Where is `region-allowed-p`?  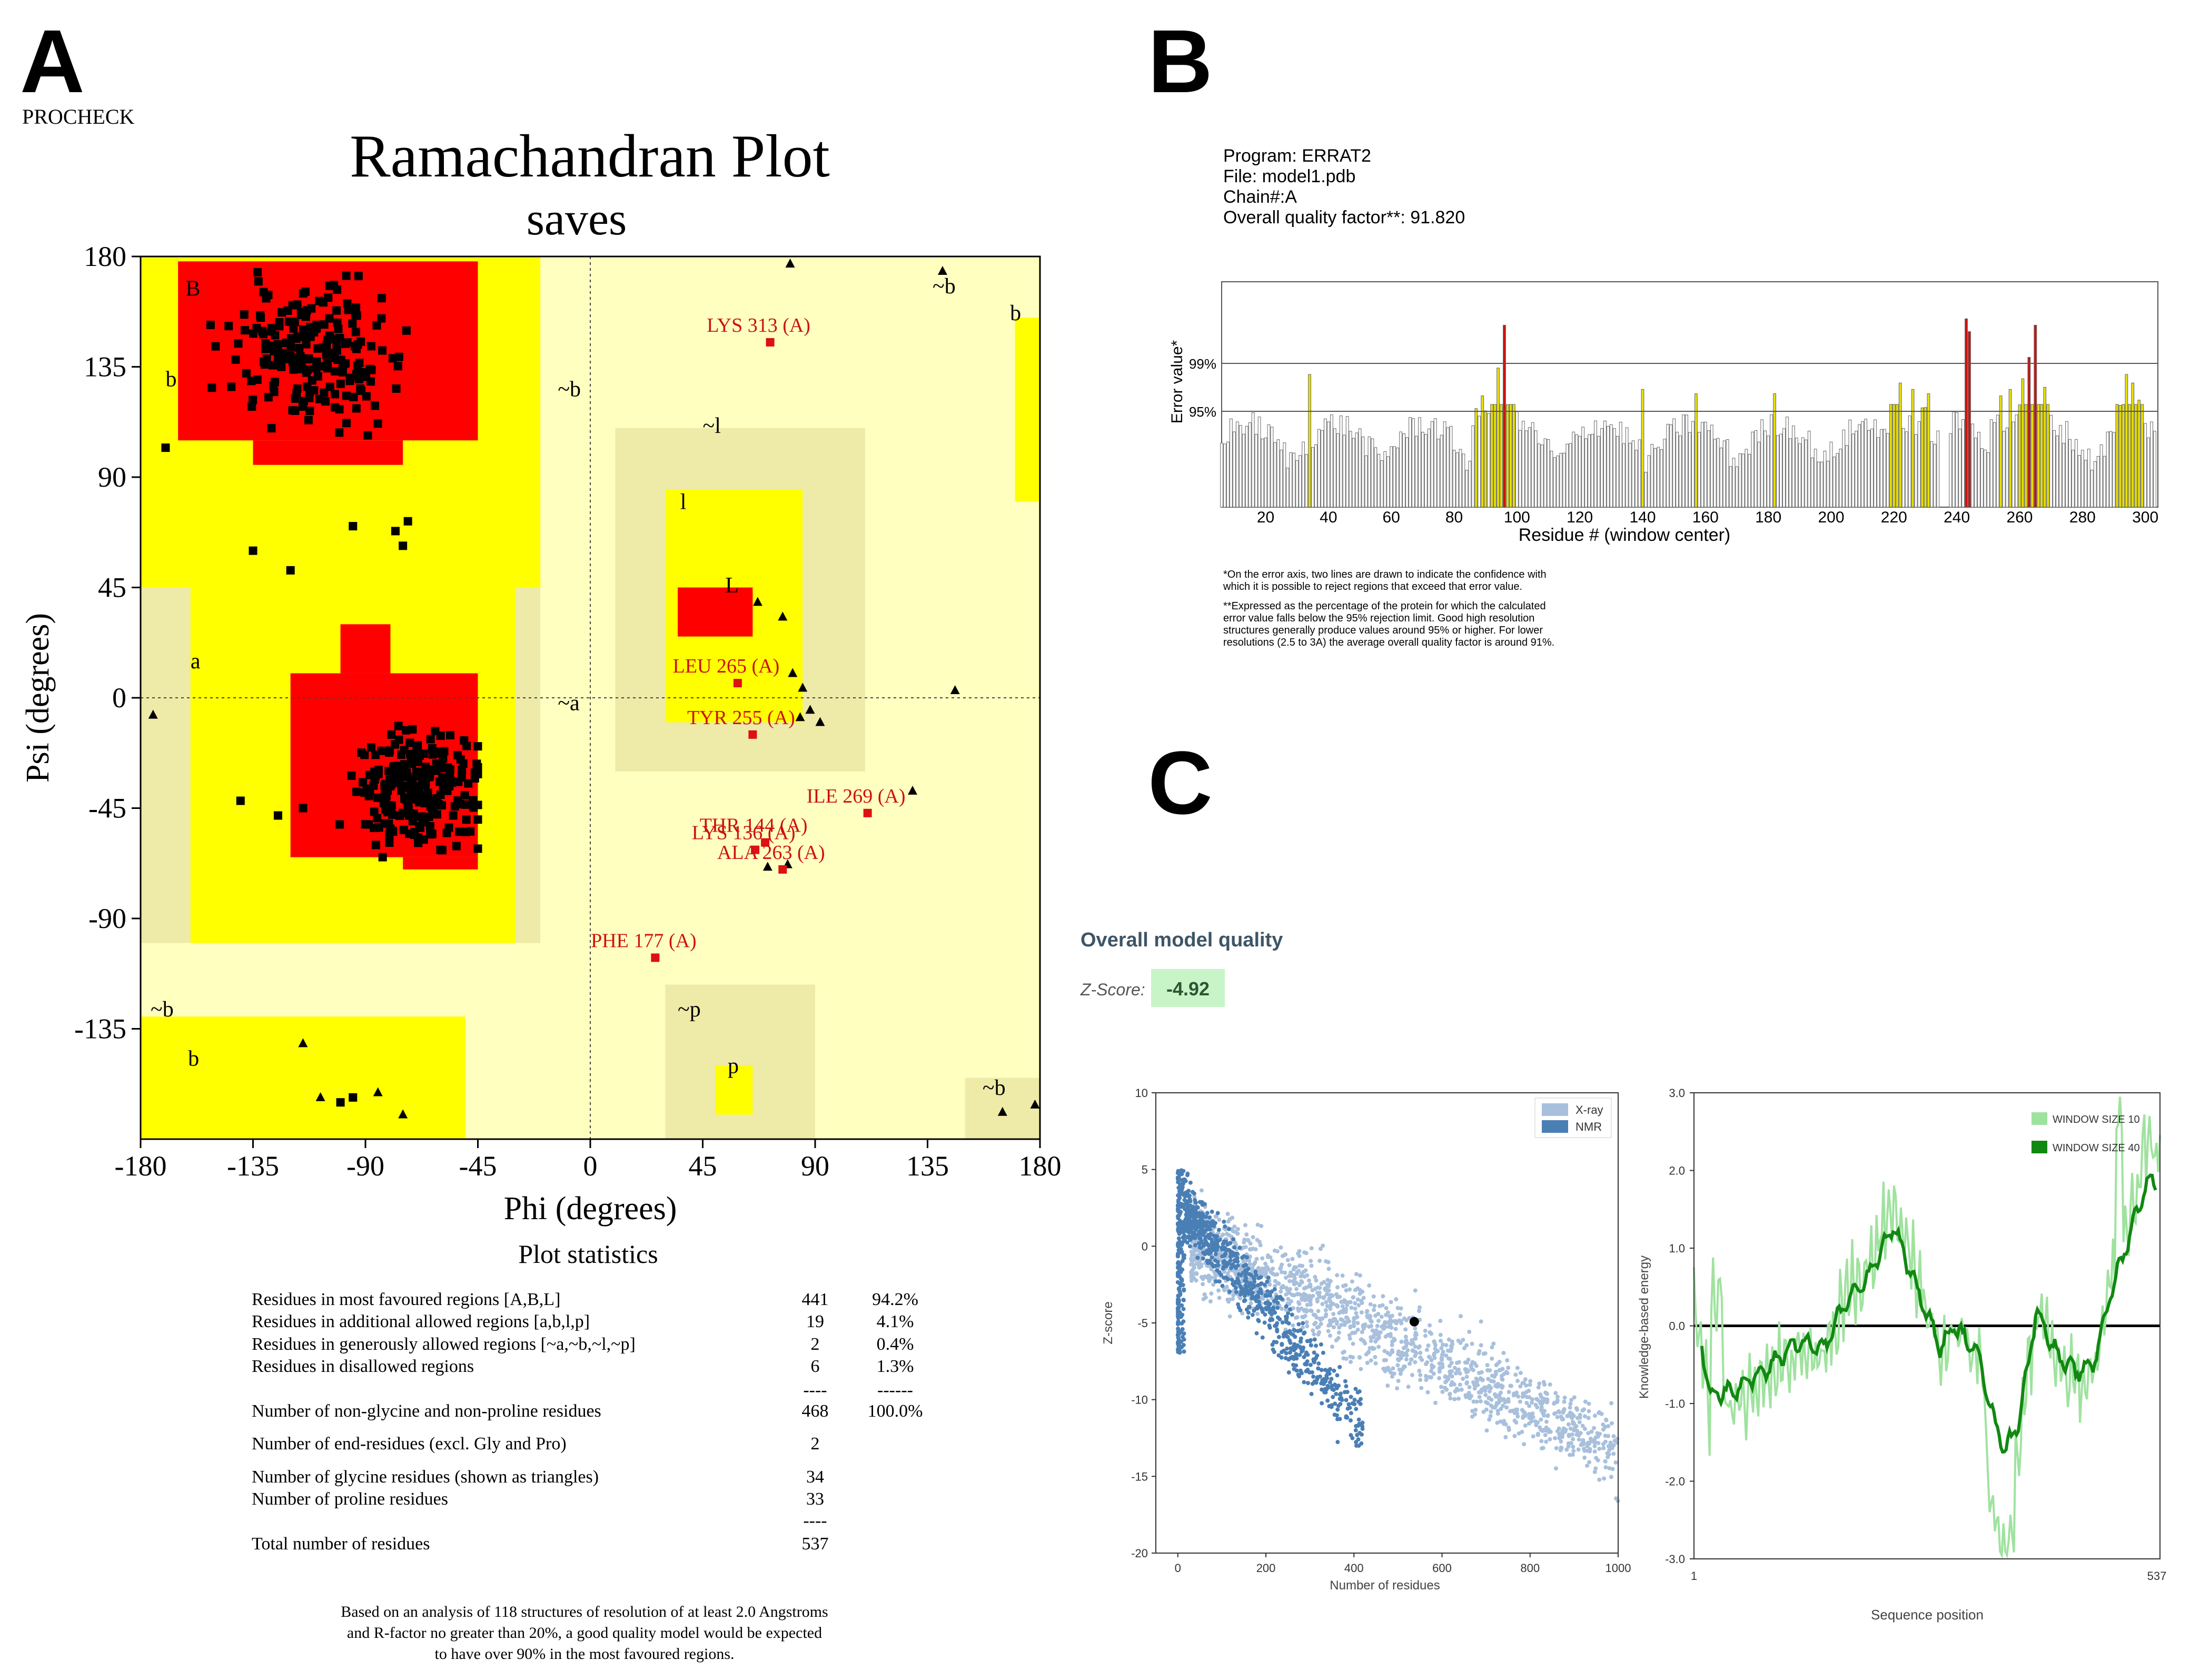 region-allowed-p is located at coordinates (734, 1090).